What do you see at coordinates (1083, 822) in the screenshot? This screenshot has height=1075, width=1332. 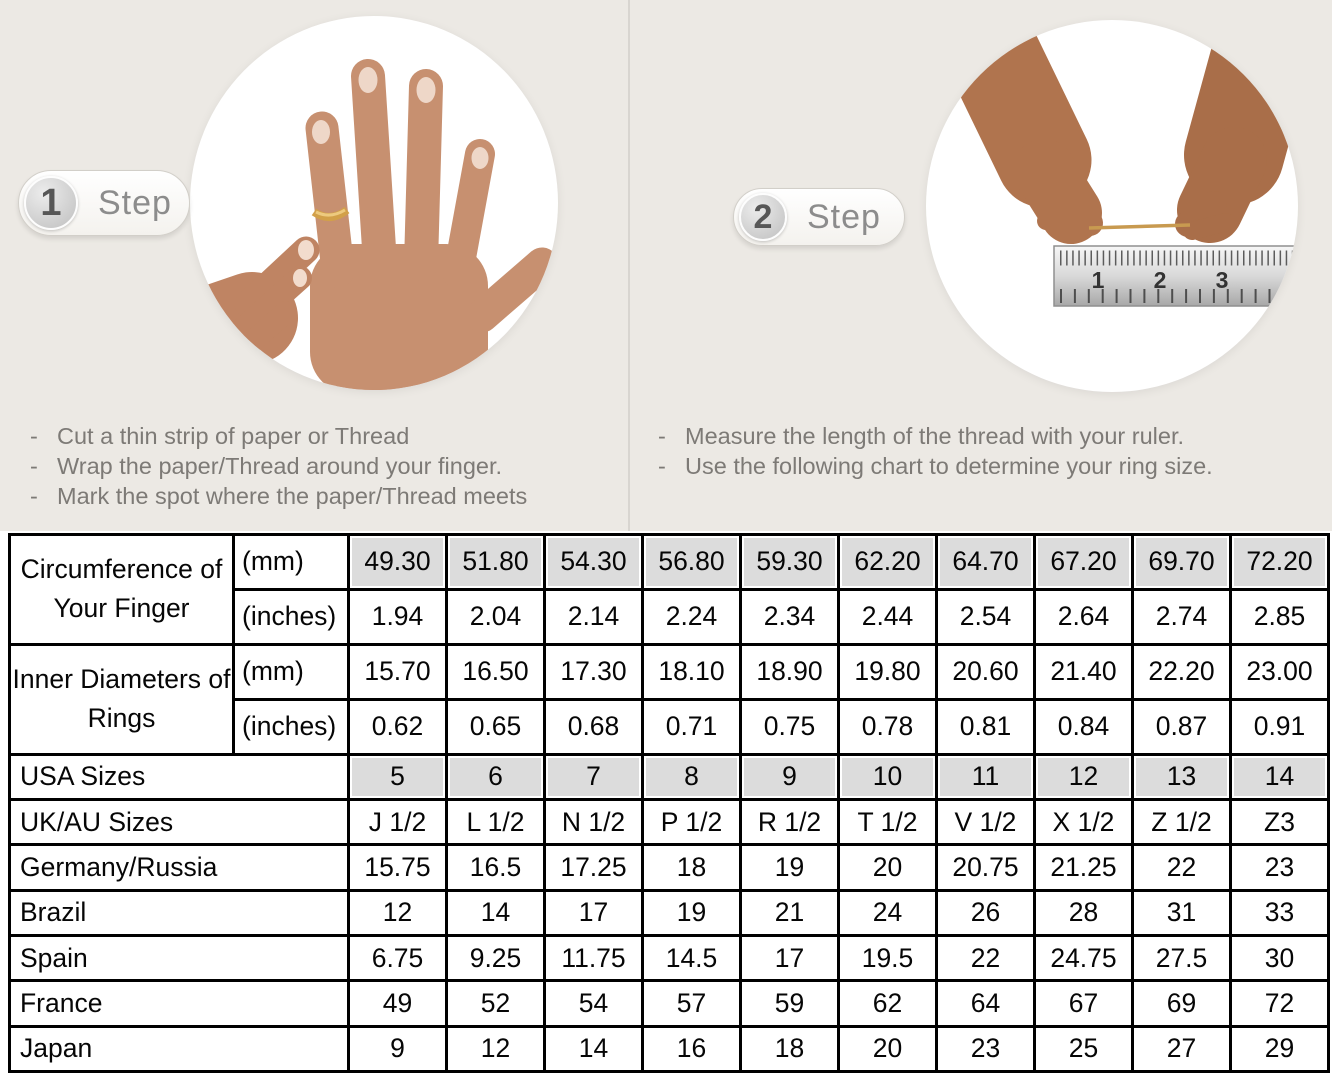 I see `size-table-cell: X 1/2` at bounding box center [1083, 822].